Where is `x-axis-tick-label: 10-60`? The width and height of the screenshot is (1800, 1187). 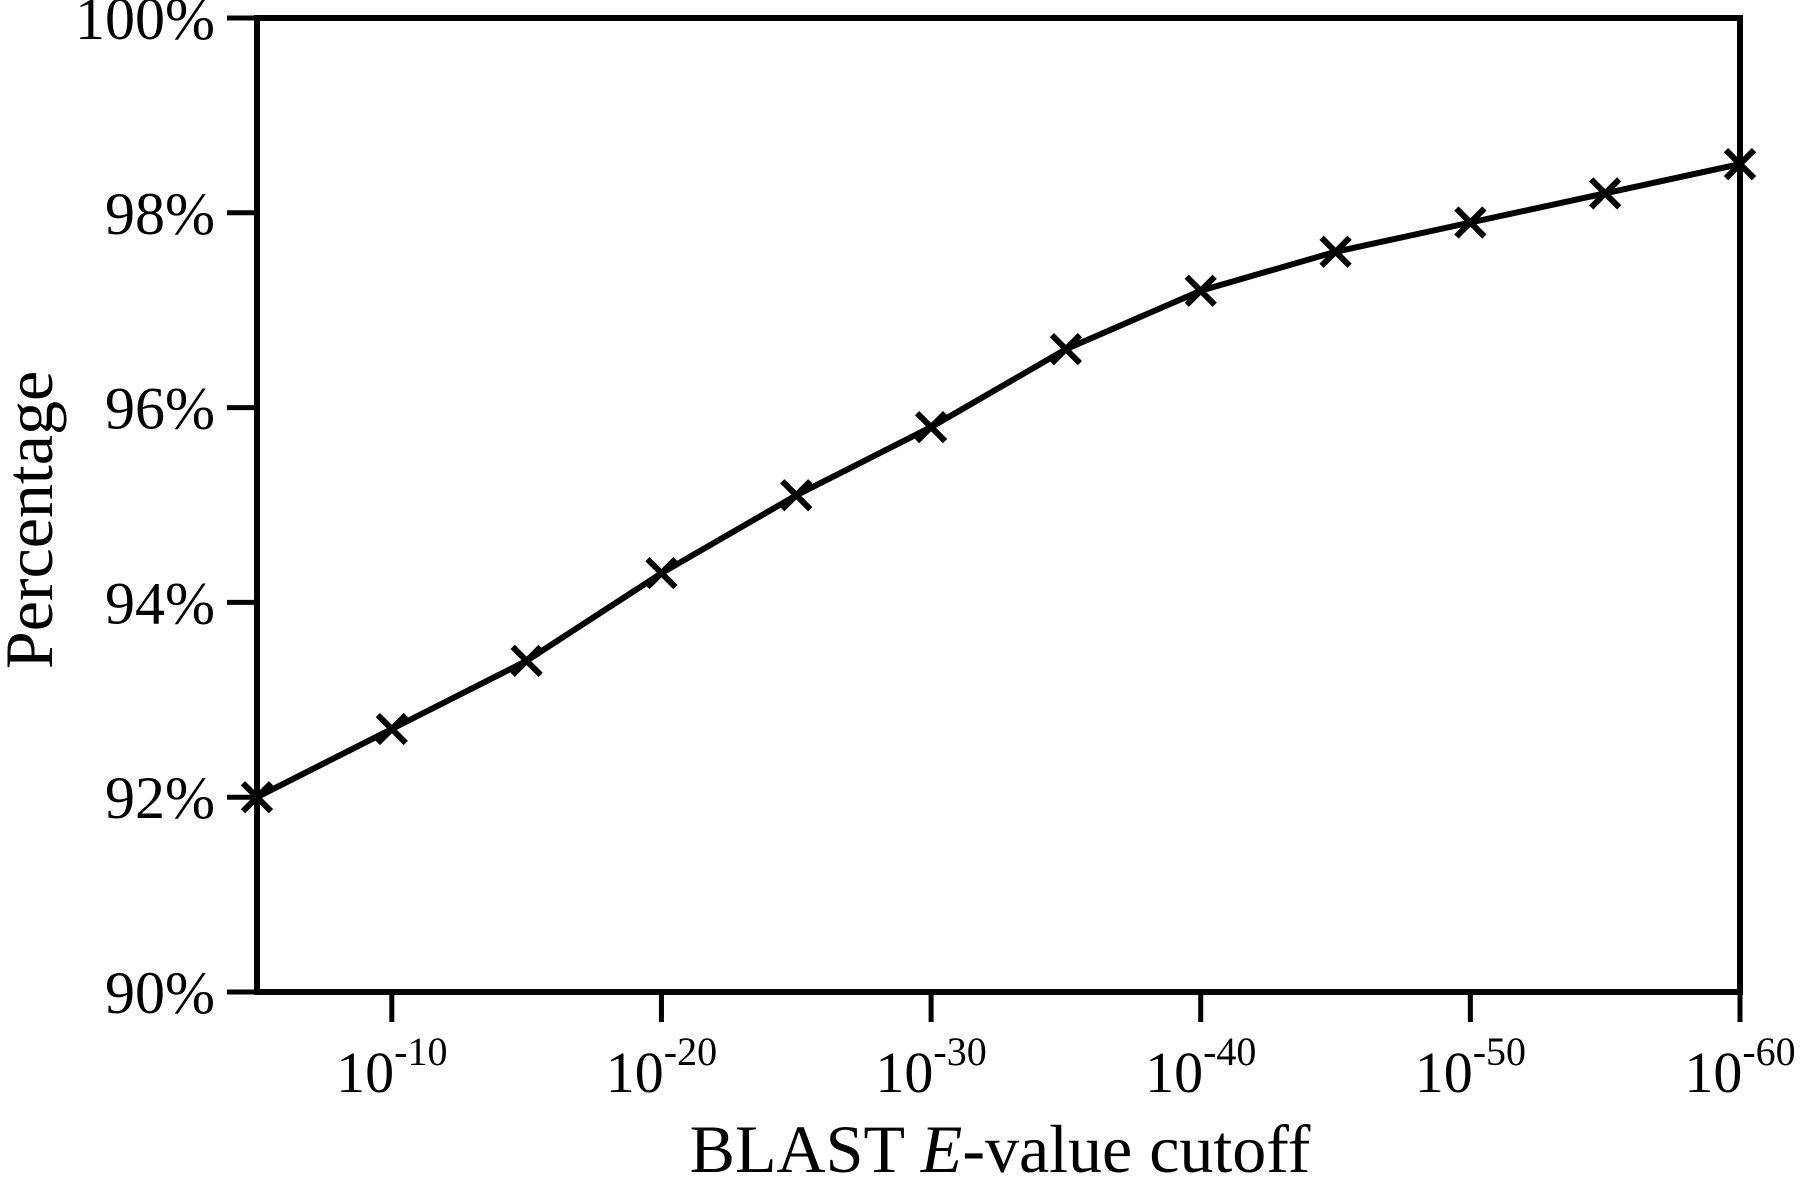
x-axis-tick-label: 10-60 is located at coordinates (1739, 1067).